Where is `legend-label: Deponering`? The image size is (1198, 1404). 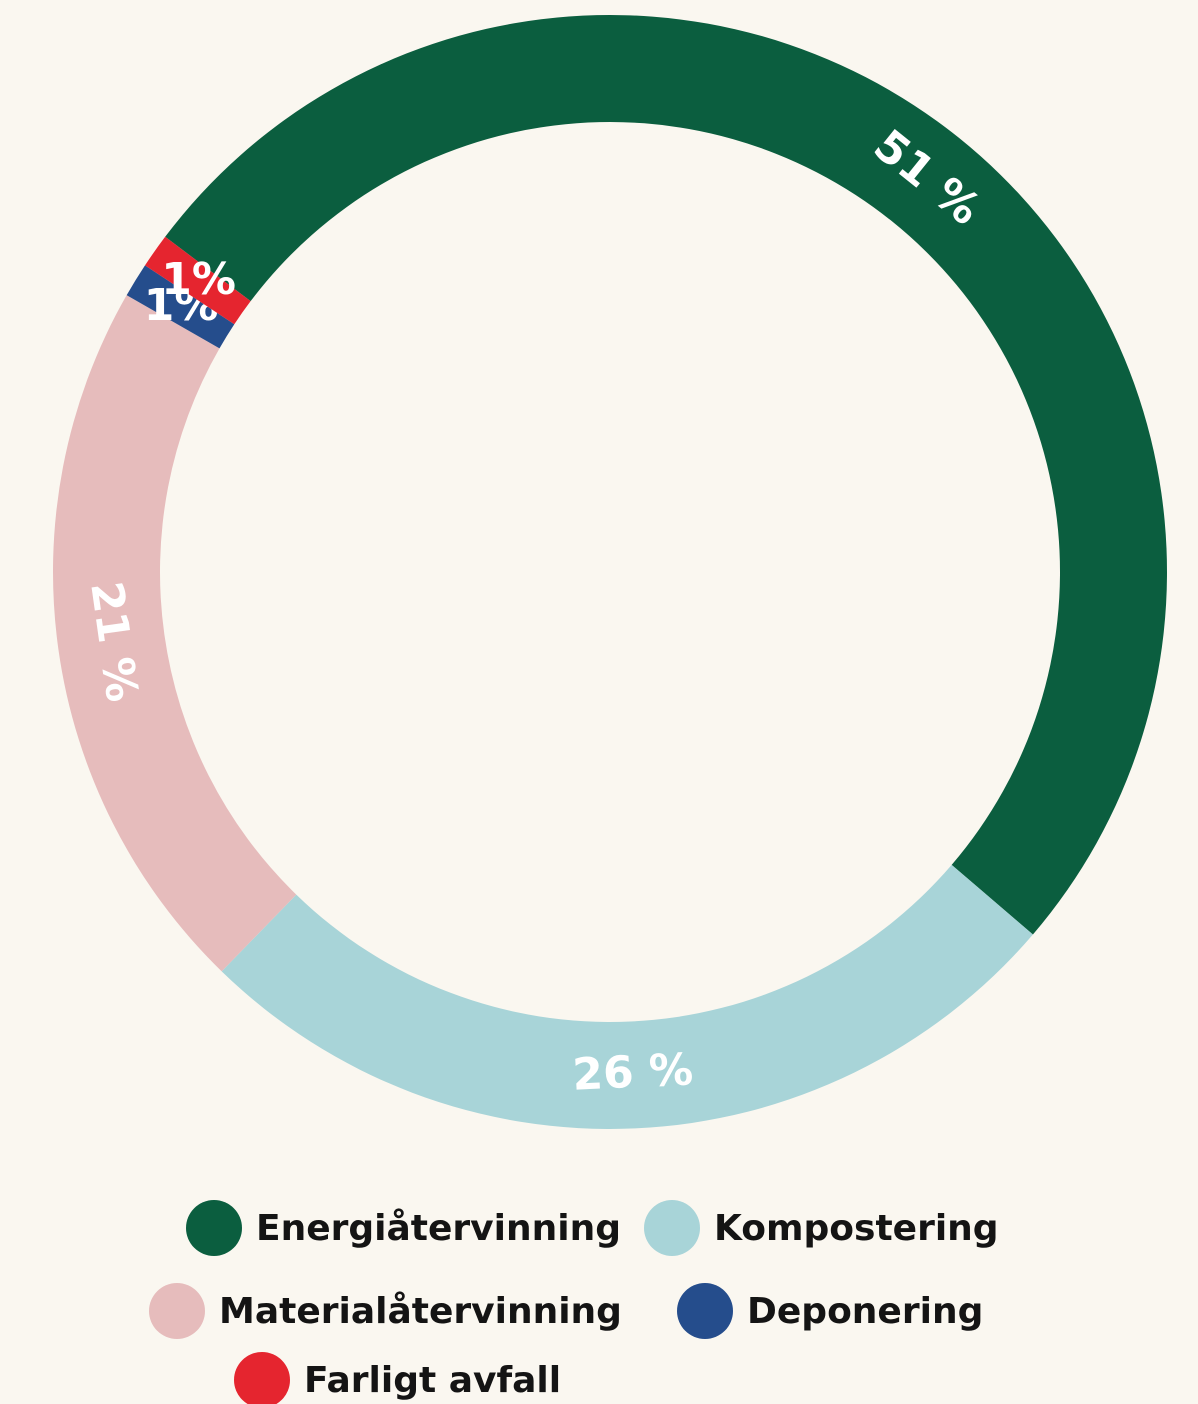
legend-label: Deponering is located at coordinates (865, 1311).